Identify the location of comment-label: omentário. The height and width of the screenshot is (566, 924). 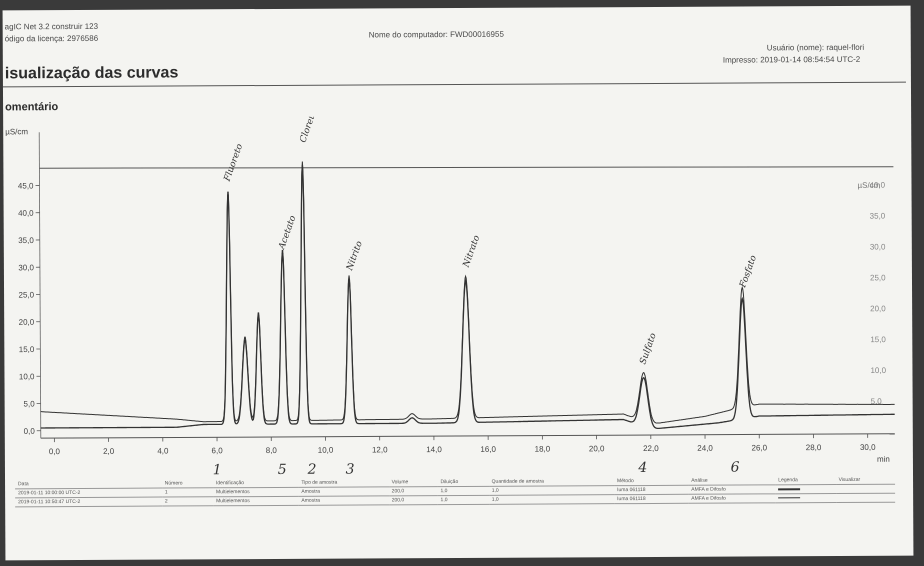
(32, 107).